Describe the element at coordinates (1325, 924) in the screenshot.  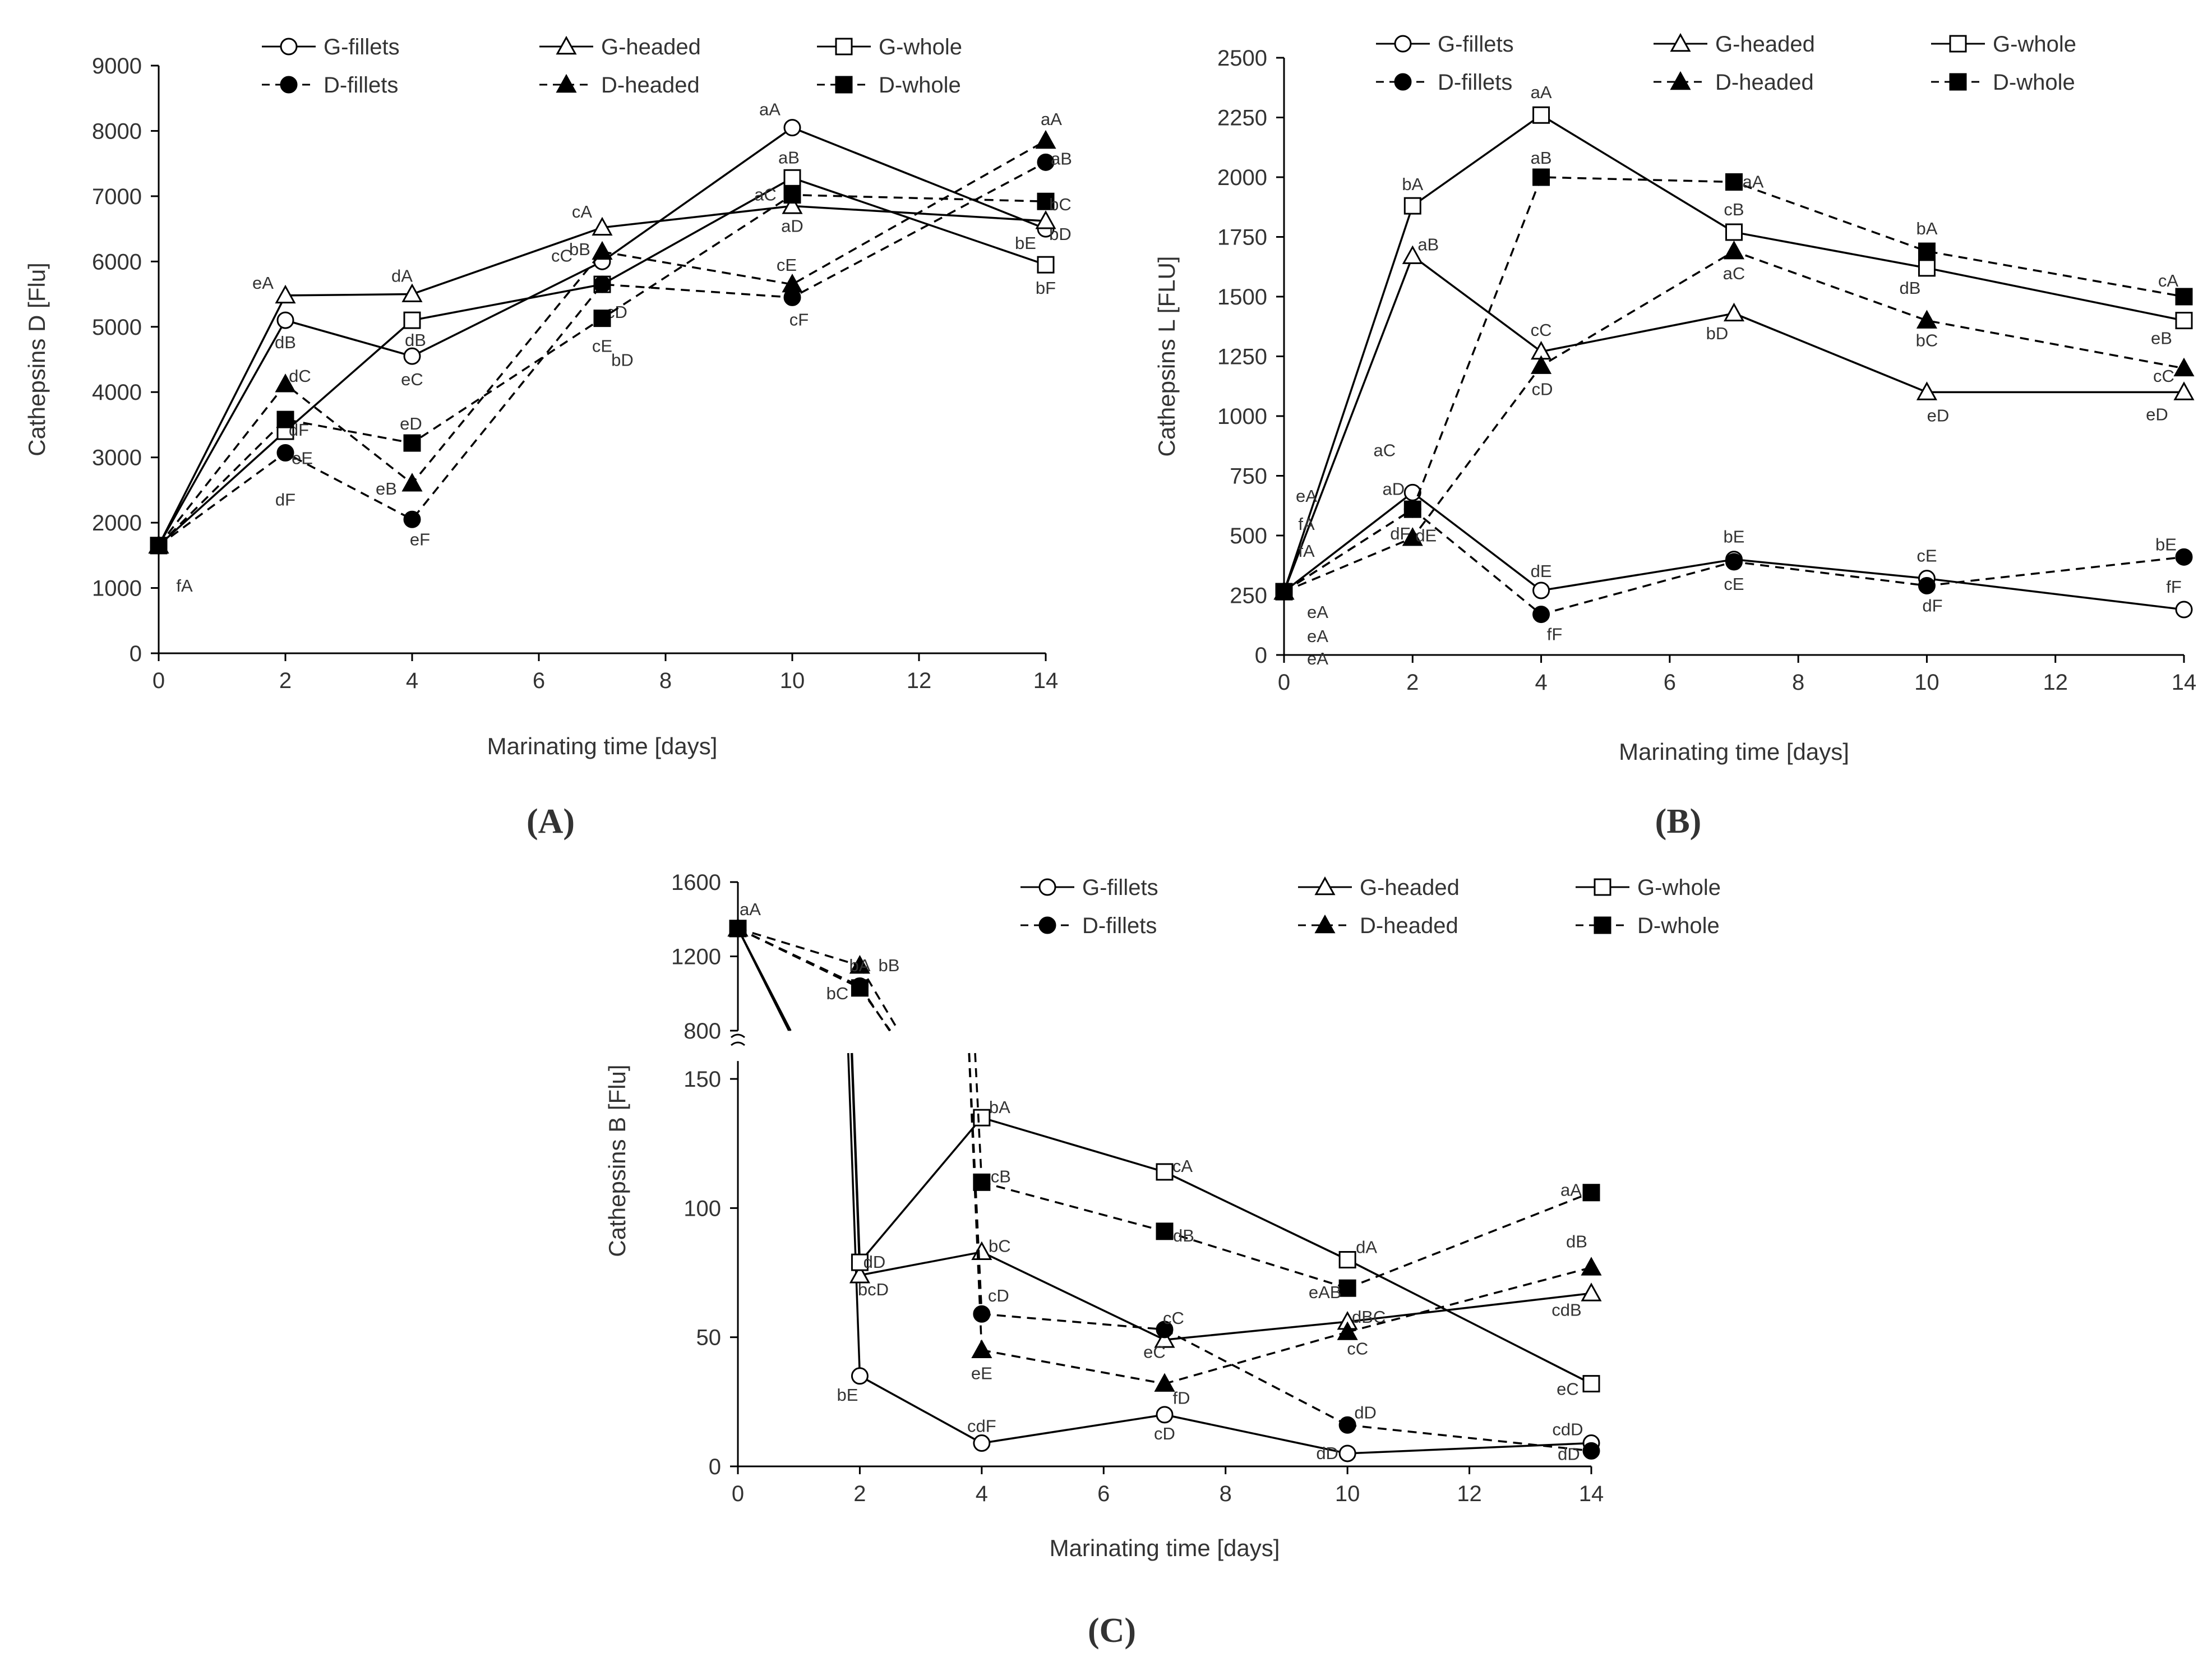
I see `legend-marker-d-headed` at that location.